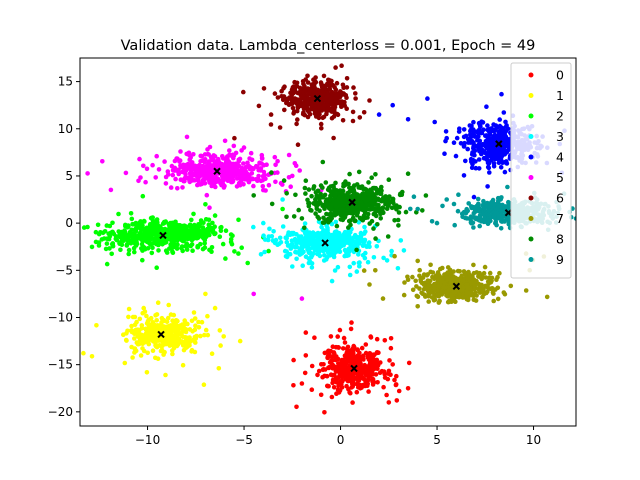  I want to click on series-5-points, so click(215, 217).